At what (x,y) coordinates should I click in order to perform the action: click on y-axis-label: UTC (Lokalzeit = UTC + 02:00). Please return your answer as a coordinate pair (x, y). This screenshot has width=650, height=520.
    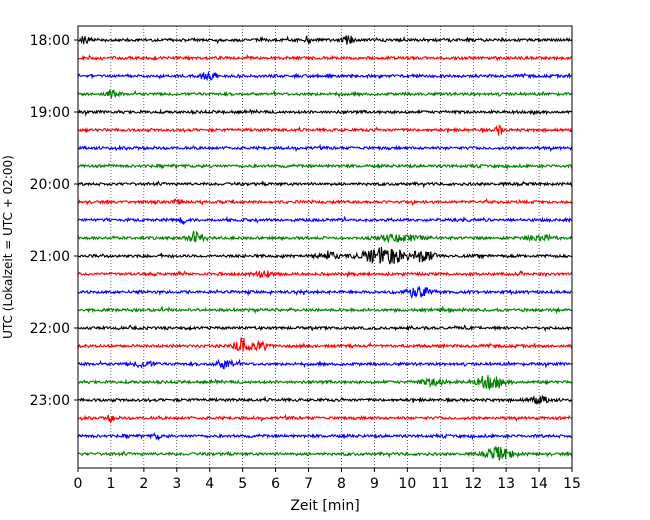
    Looking at the image, I should click on (8, 247).